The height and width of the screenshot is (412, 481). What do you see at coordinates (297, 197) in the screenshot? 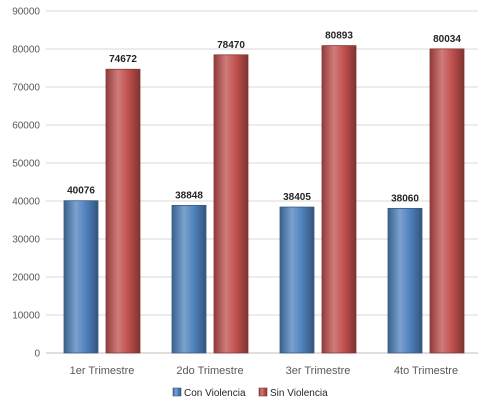
I see `data-label: 38405` at bounding box center [297, 197].